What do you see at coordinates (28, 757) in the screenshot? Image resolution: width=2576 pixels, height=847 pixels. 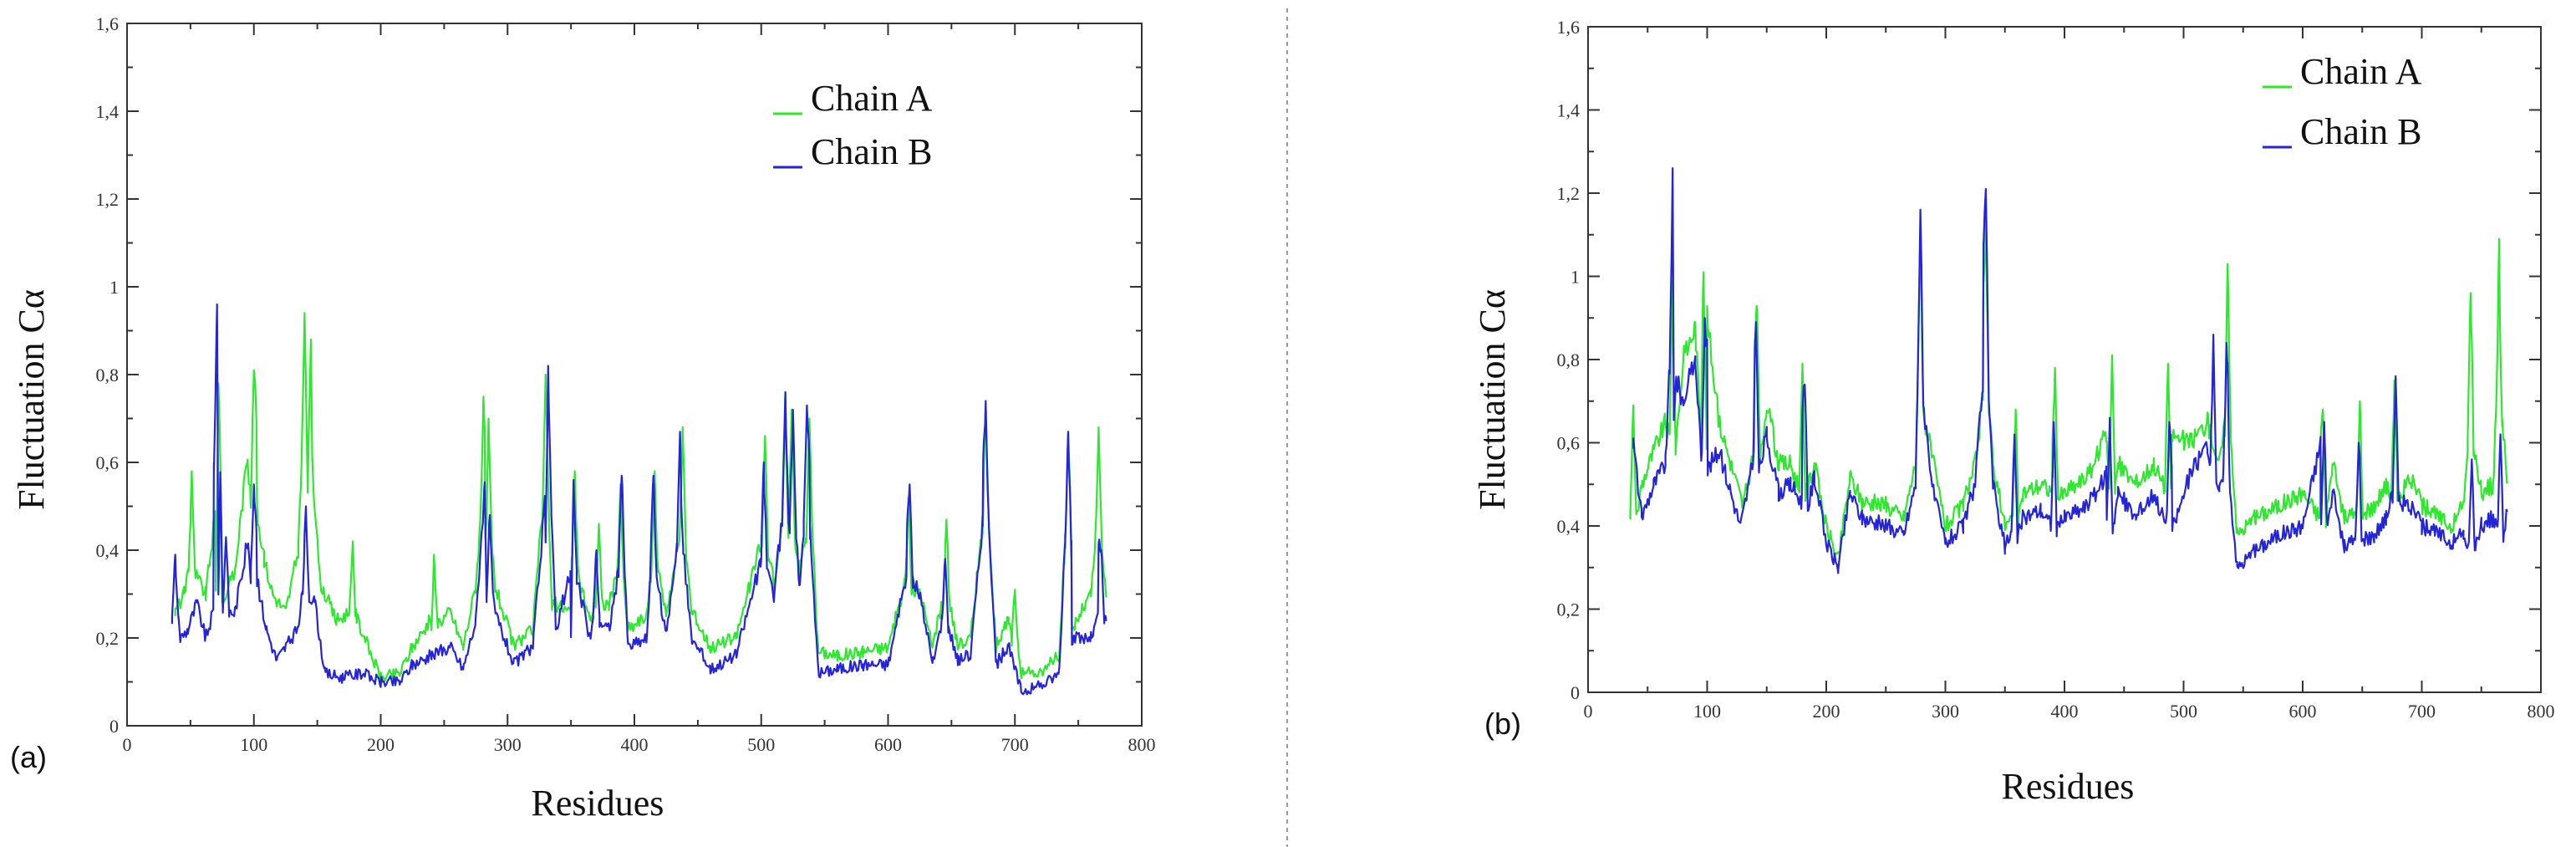 I see `panel-label: (a)` at bounding box center [28, 757].